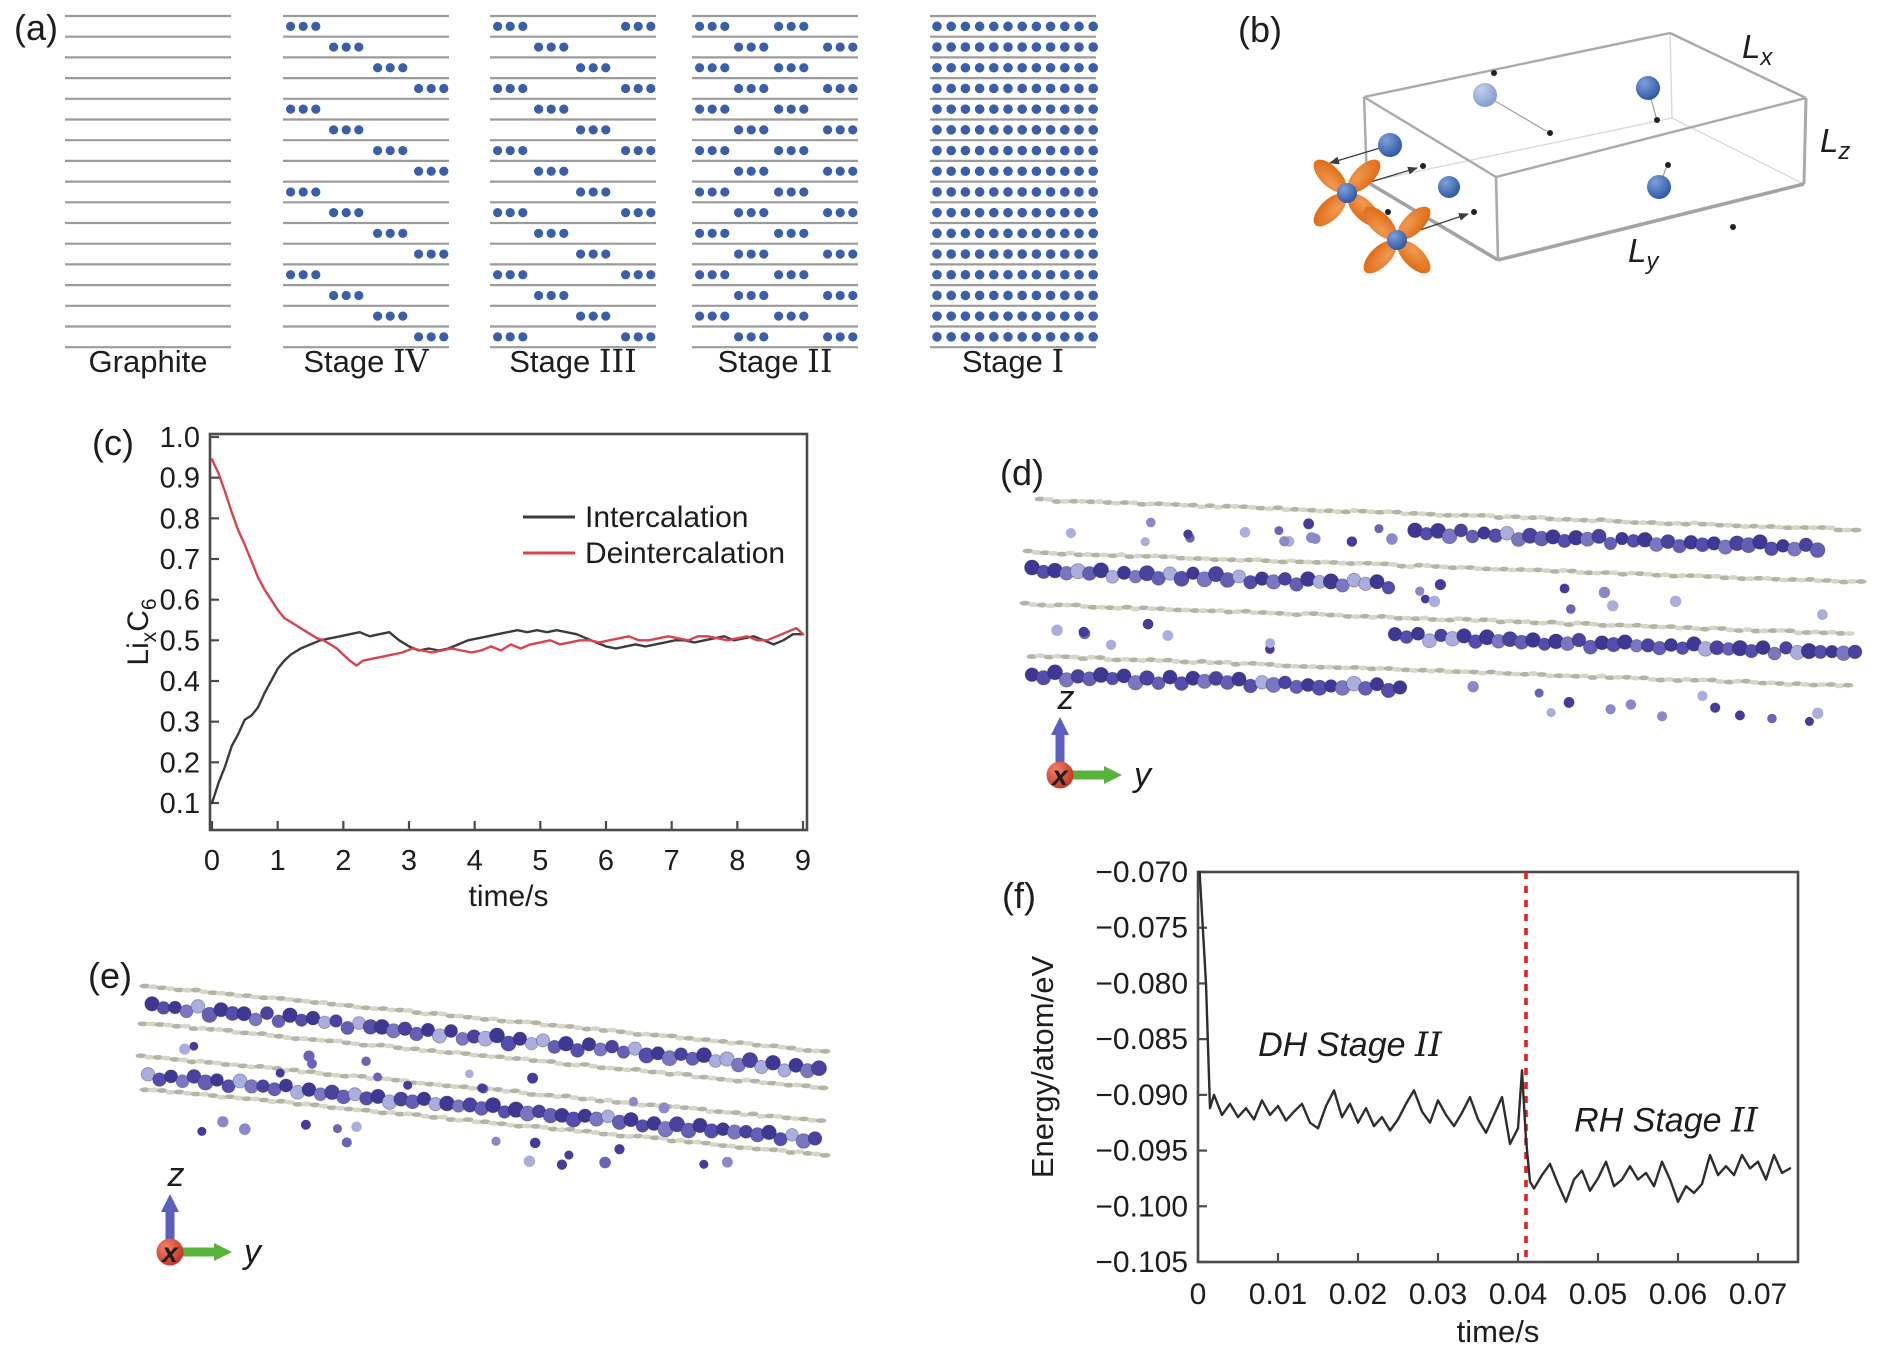 The width and height of the screenshot is (1883, 1354). I want to click on x-tick-label: 7, so click(672, 861).